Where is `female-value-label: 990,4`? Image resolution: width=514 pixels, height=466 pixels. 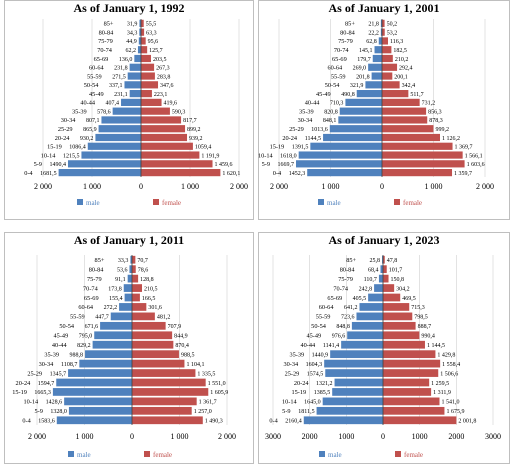
female-value-label: 990,4 is located at coordinates (428, 337).